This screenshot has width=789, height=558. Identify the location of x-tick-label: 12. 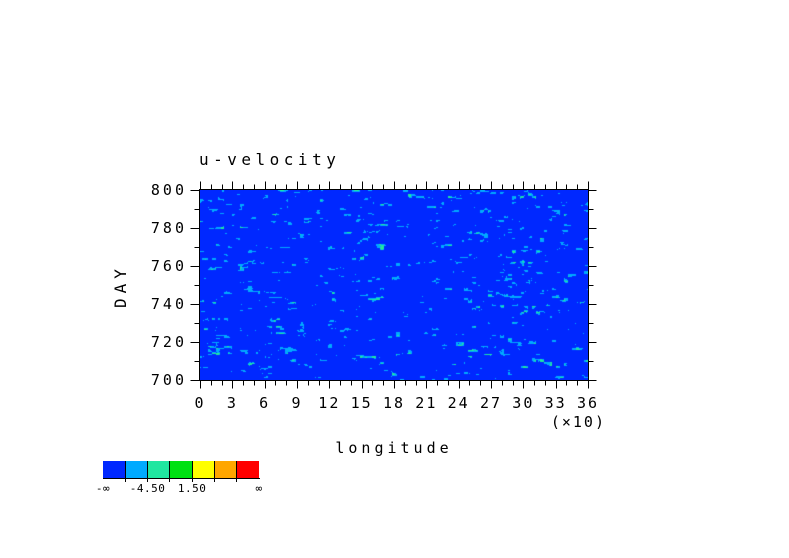
(329, 403).